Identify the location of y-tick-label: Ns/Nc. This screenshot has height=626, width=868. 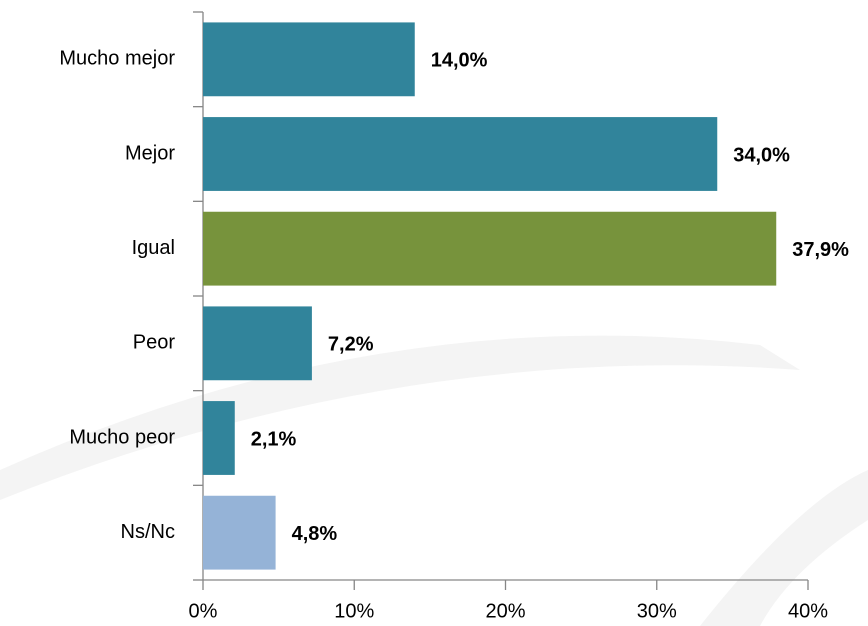
(148, 532).